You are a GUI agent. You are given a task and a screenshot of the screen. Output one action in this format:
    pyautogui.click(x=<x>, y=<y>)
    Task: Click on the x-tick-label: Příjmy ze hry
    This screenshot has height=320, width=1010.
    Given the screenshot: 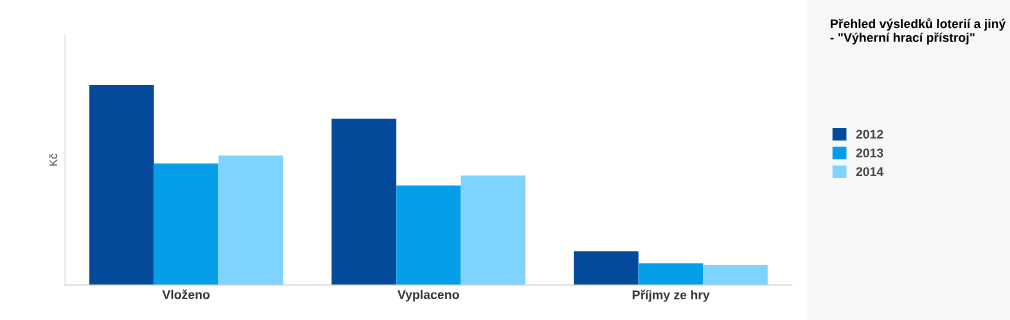 What is the action you would take?
    pyautogui.click(x=671, y=295)
    